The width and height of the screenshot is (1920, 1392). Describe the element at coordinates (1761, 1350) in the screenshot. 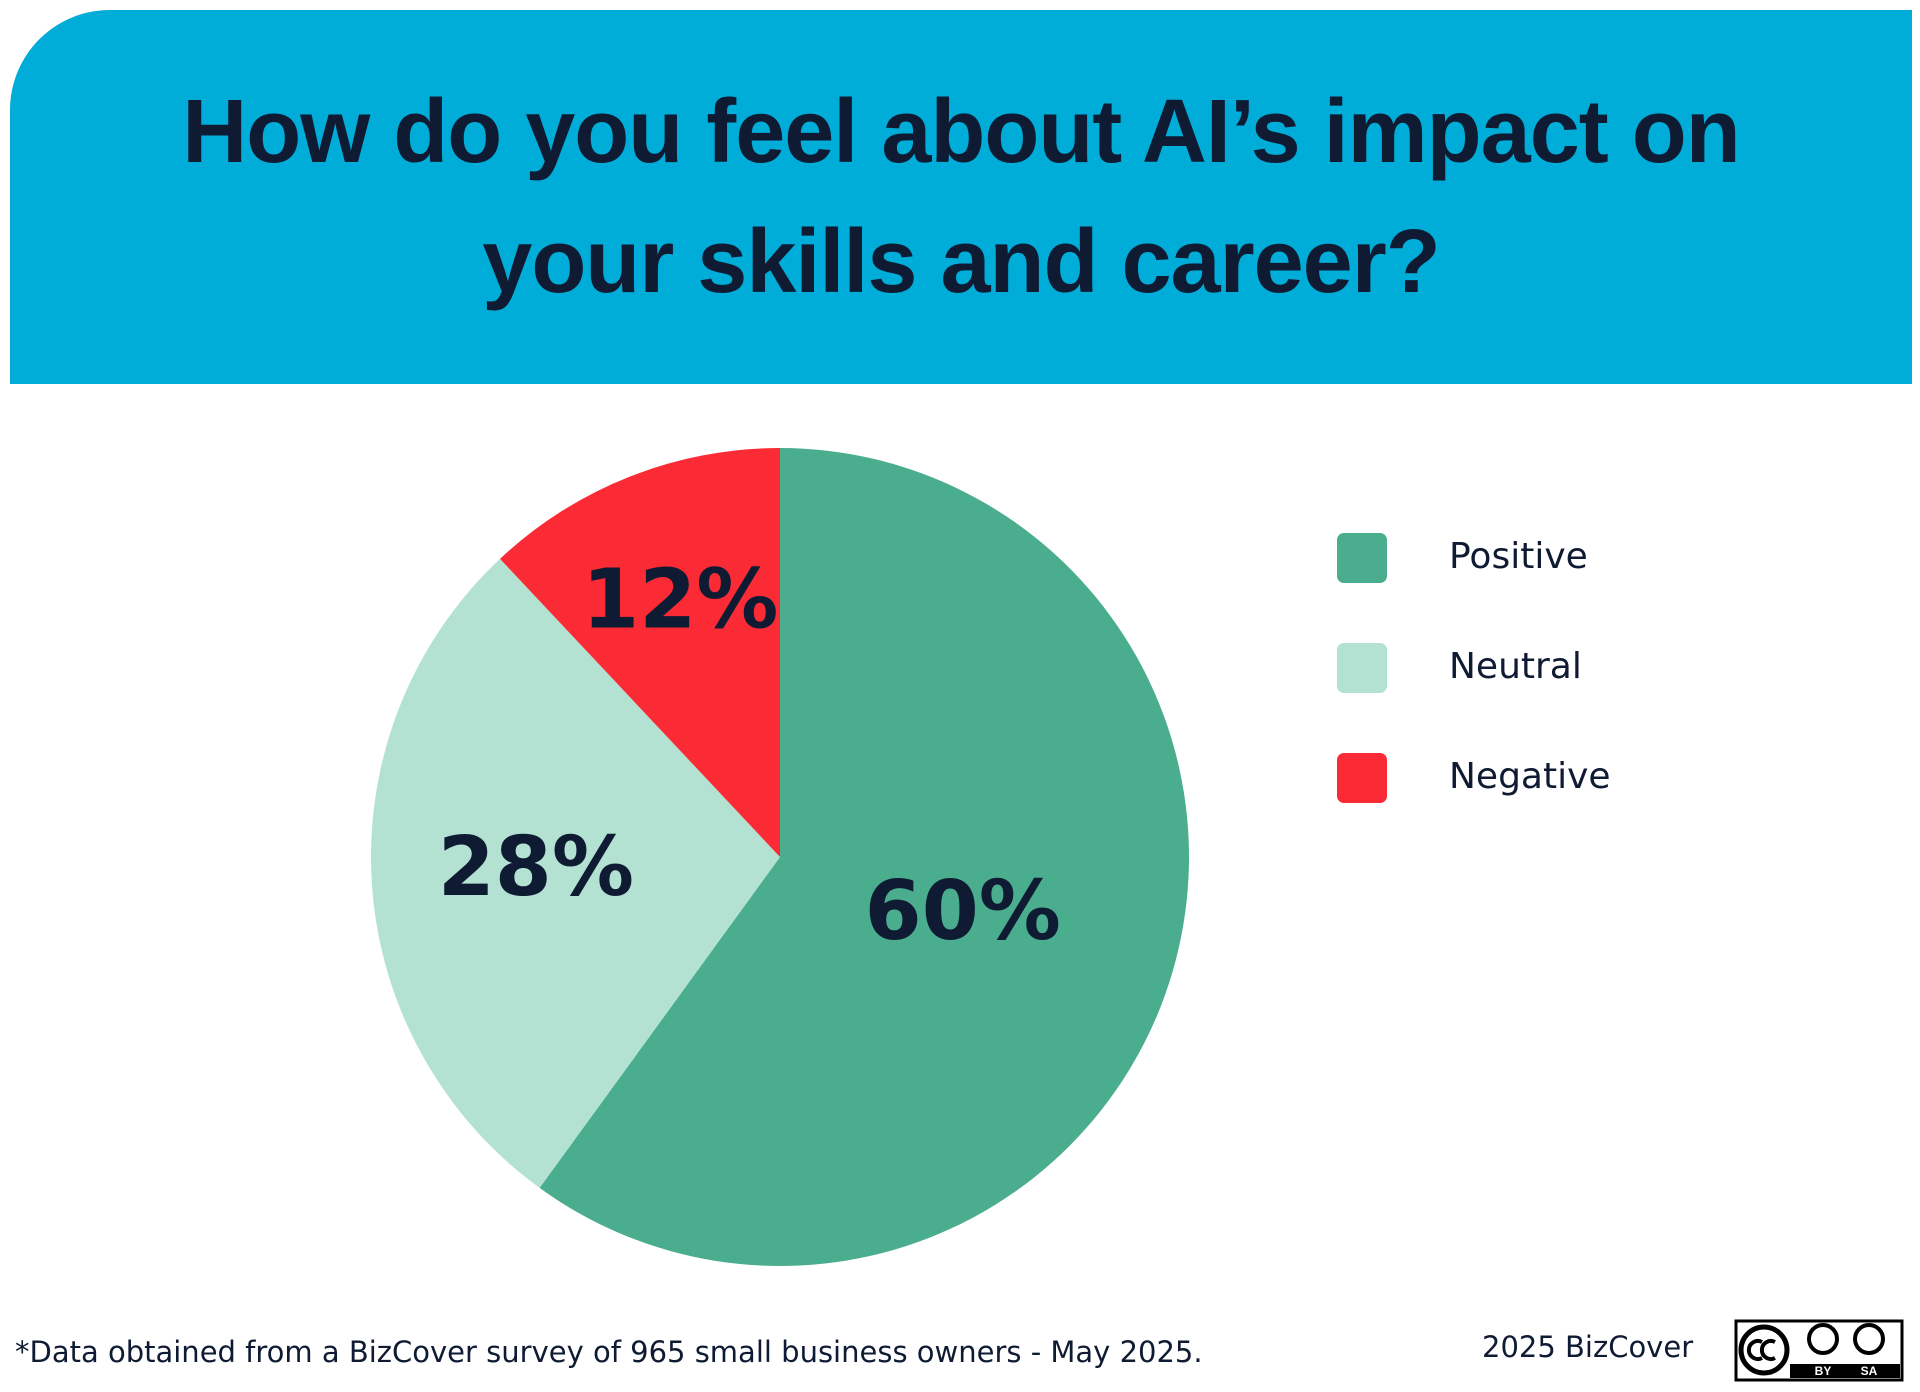

I see `cc-glyph` at that location.